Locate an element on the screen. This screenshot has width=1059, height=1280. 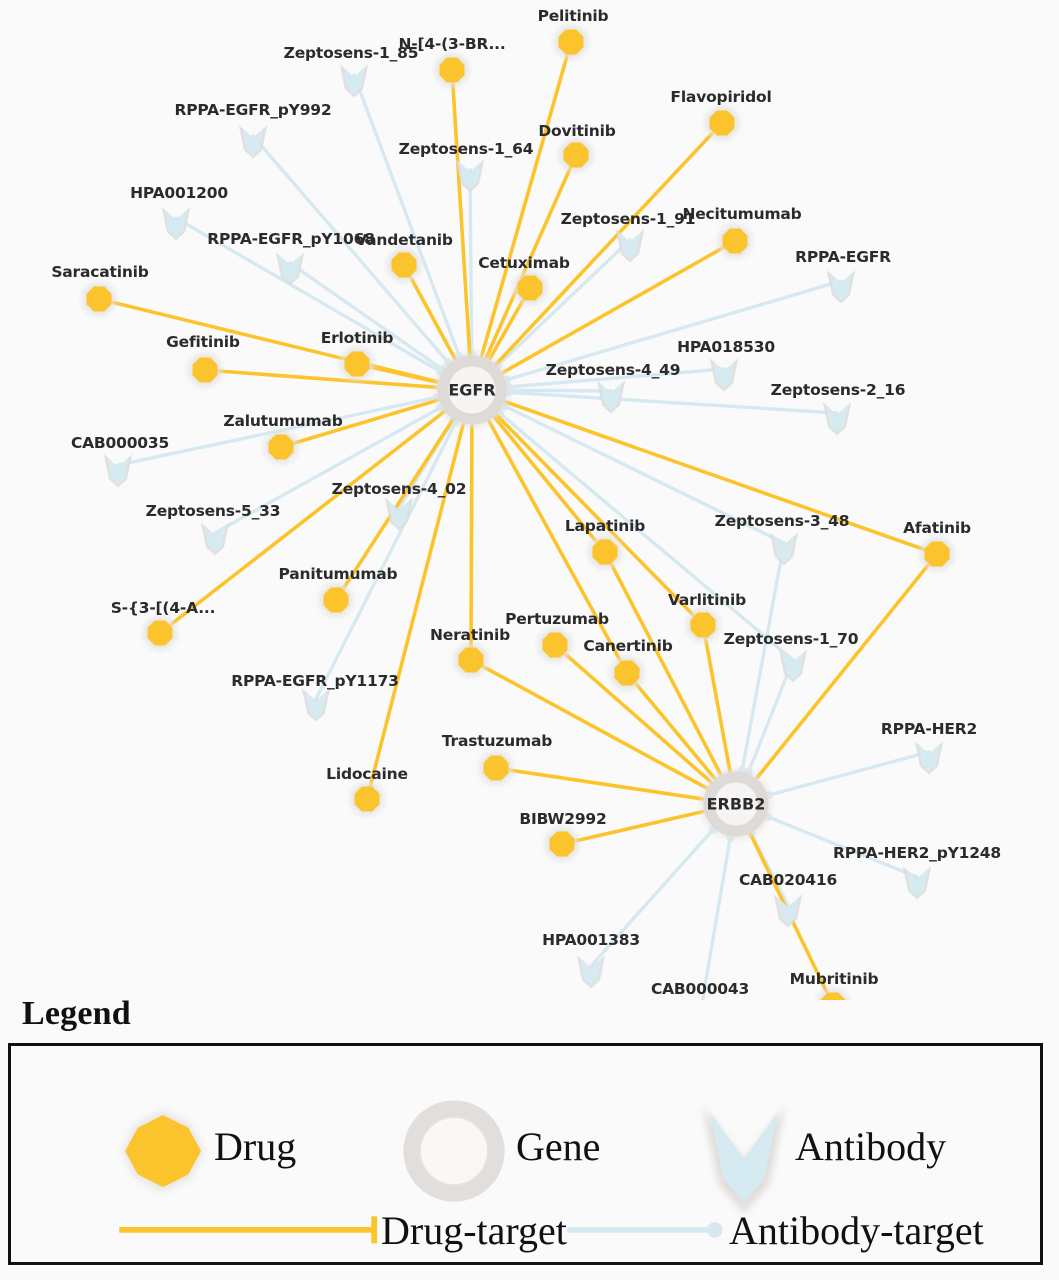
antibody-label: RPPA-EGFR_pY992 is located at coordinates (253, 110).